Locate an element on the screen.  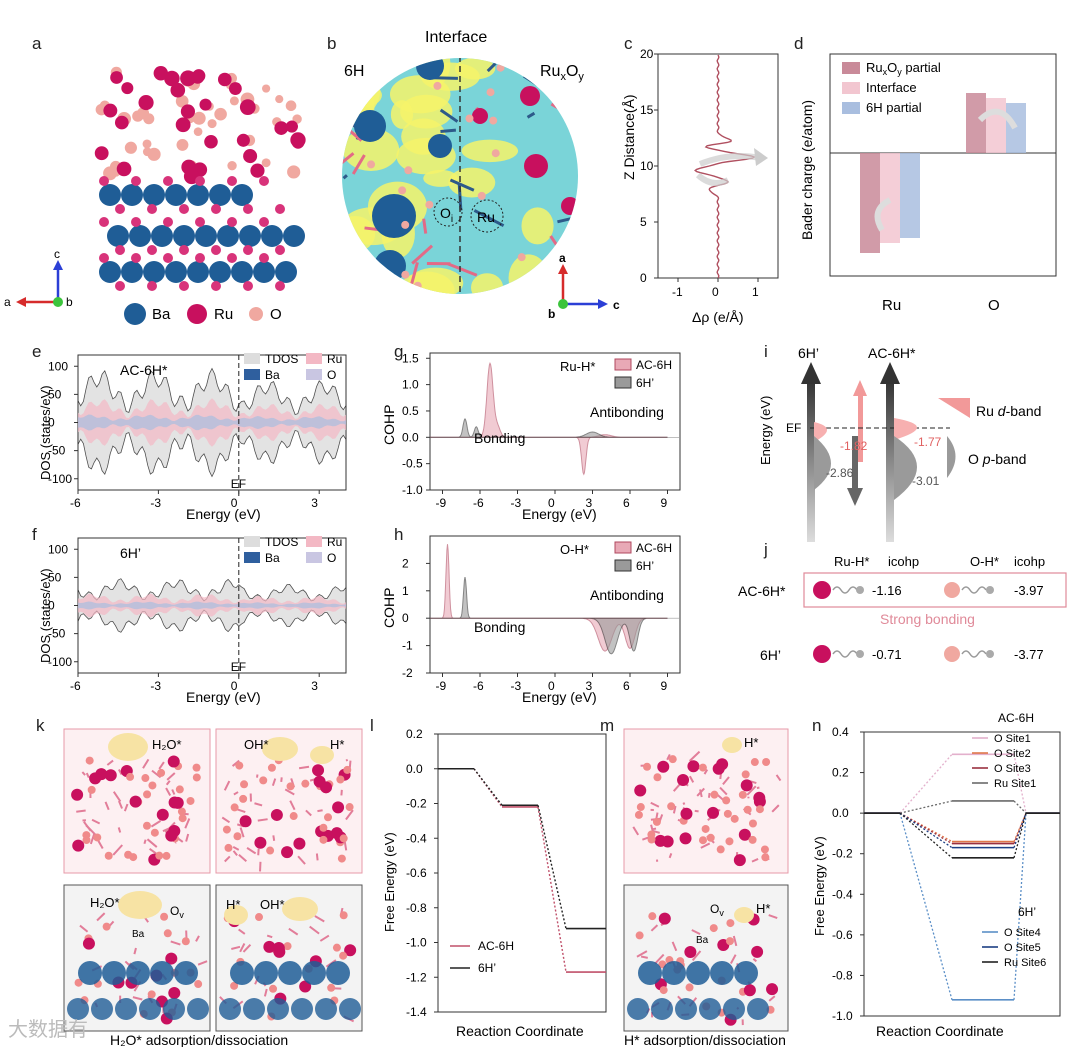
dos-legend-swatch is located at coordinates (314, 557).